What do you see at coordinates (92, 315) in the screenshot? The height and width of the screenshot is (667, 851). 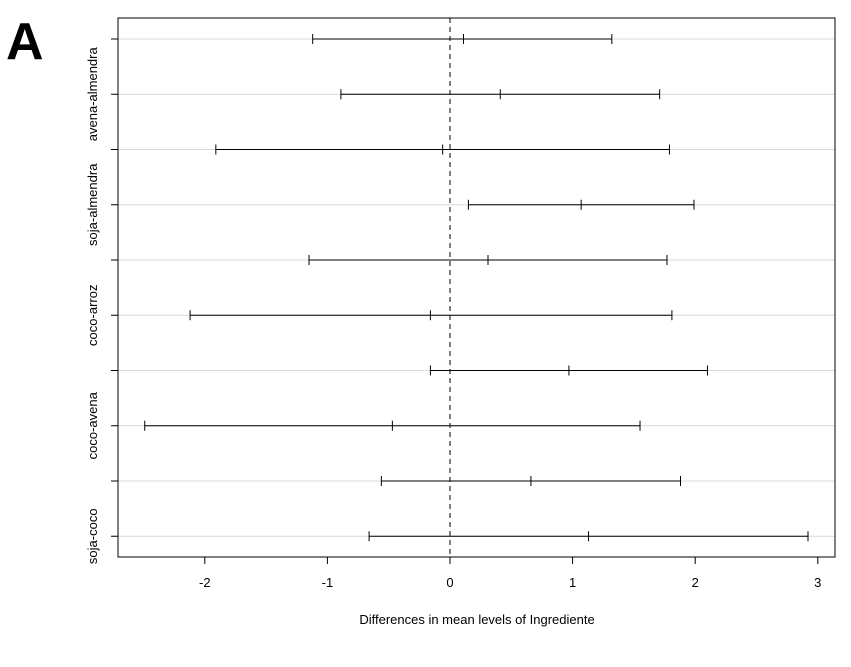 I see `y-tick-label: coco-arroz` at bounding box center [92, 315].